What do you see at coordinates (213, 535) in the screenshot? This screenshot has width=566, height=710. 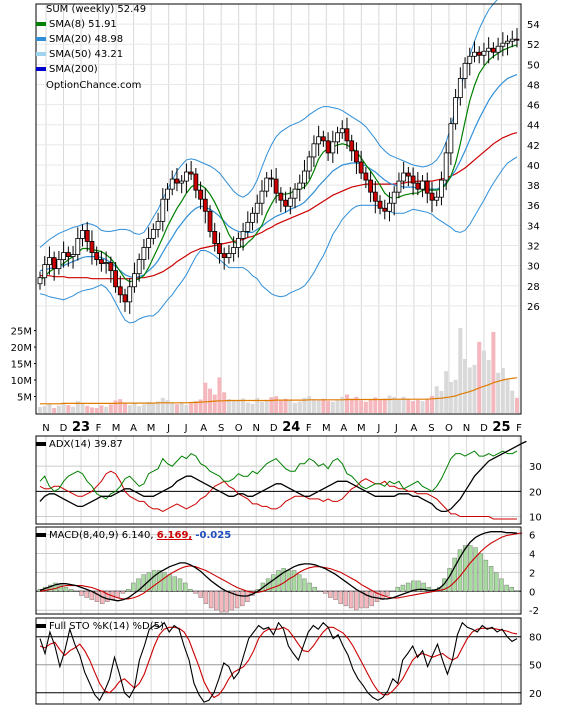 I see `macd-legend-2: -0.025` at bounding box center [213, 535].